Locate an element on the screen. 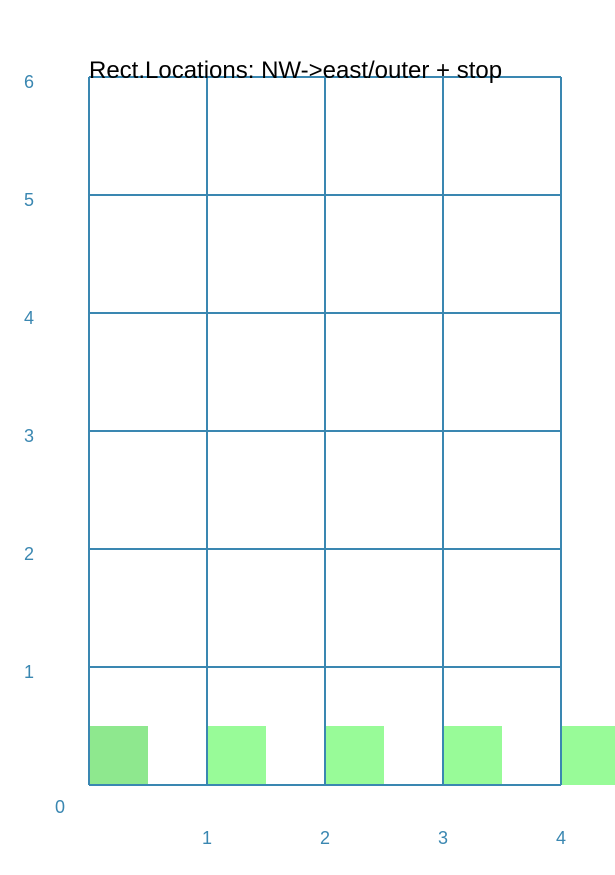 Image resolution: width=615 pixels, height=875 pixels. y-label-6: 6 is located at coordinates (29, 82).